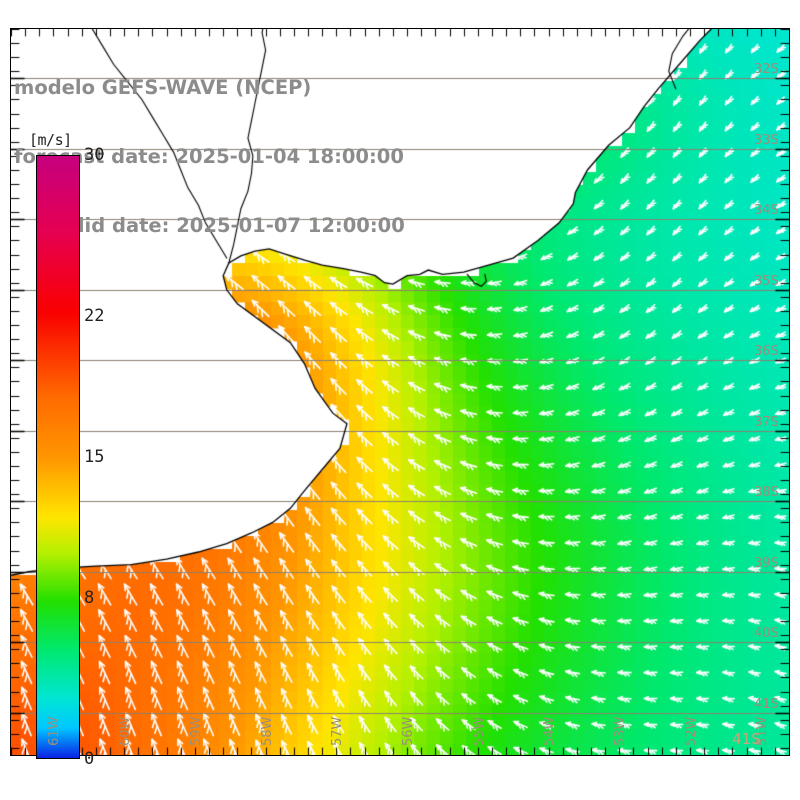  Describe the element at coordinates (50, 140) in the screenshot. I see `colorbar-units: [m/s]` at that location.